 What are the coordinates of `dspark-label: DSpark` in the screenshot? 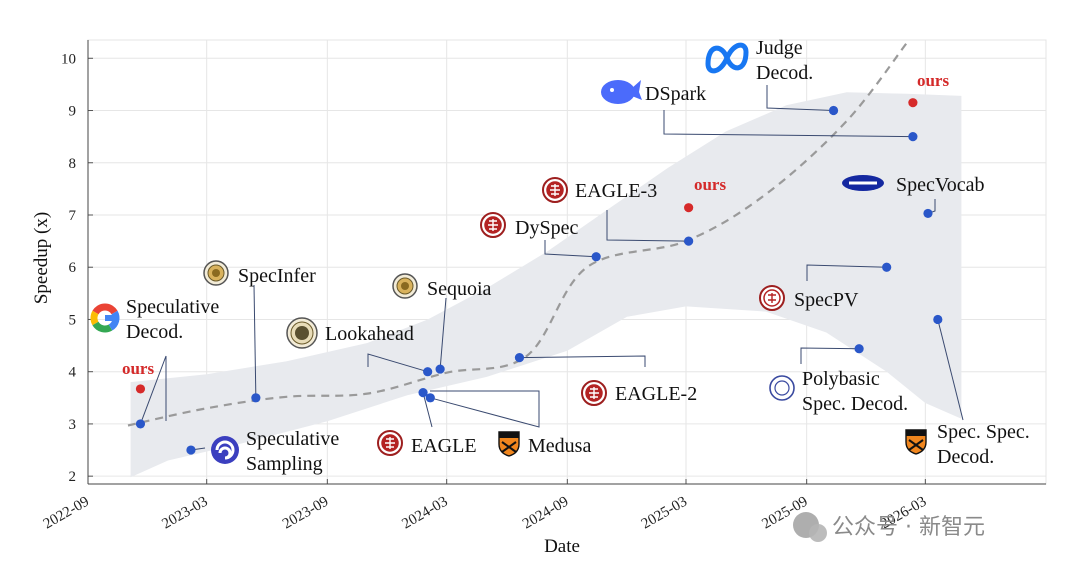 It's located at (675, 94).